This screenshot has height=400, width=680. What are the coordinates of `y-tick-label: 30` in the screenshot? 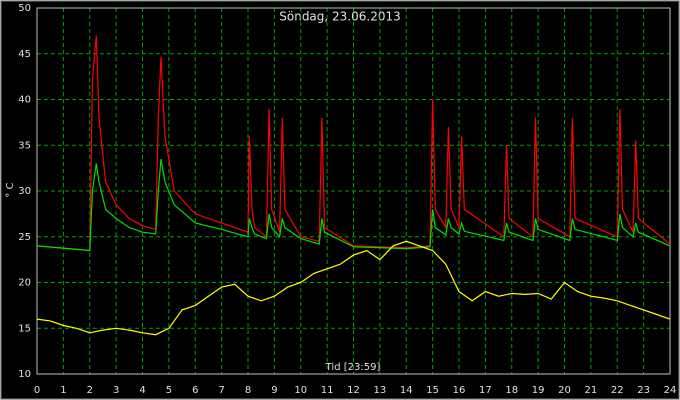 It's located at (24, 191).